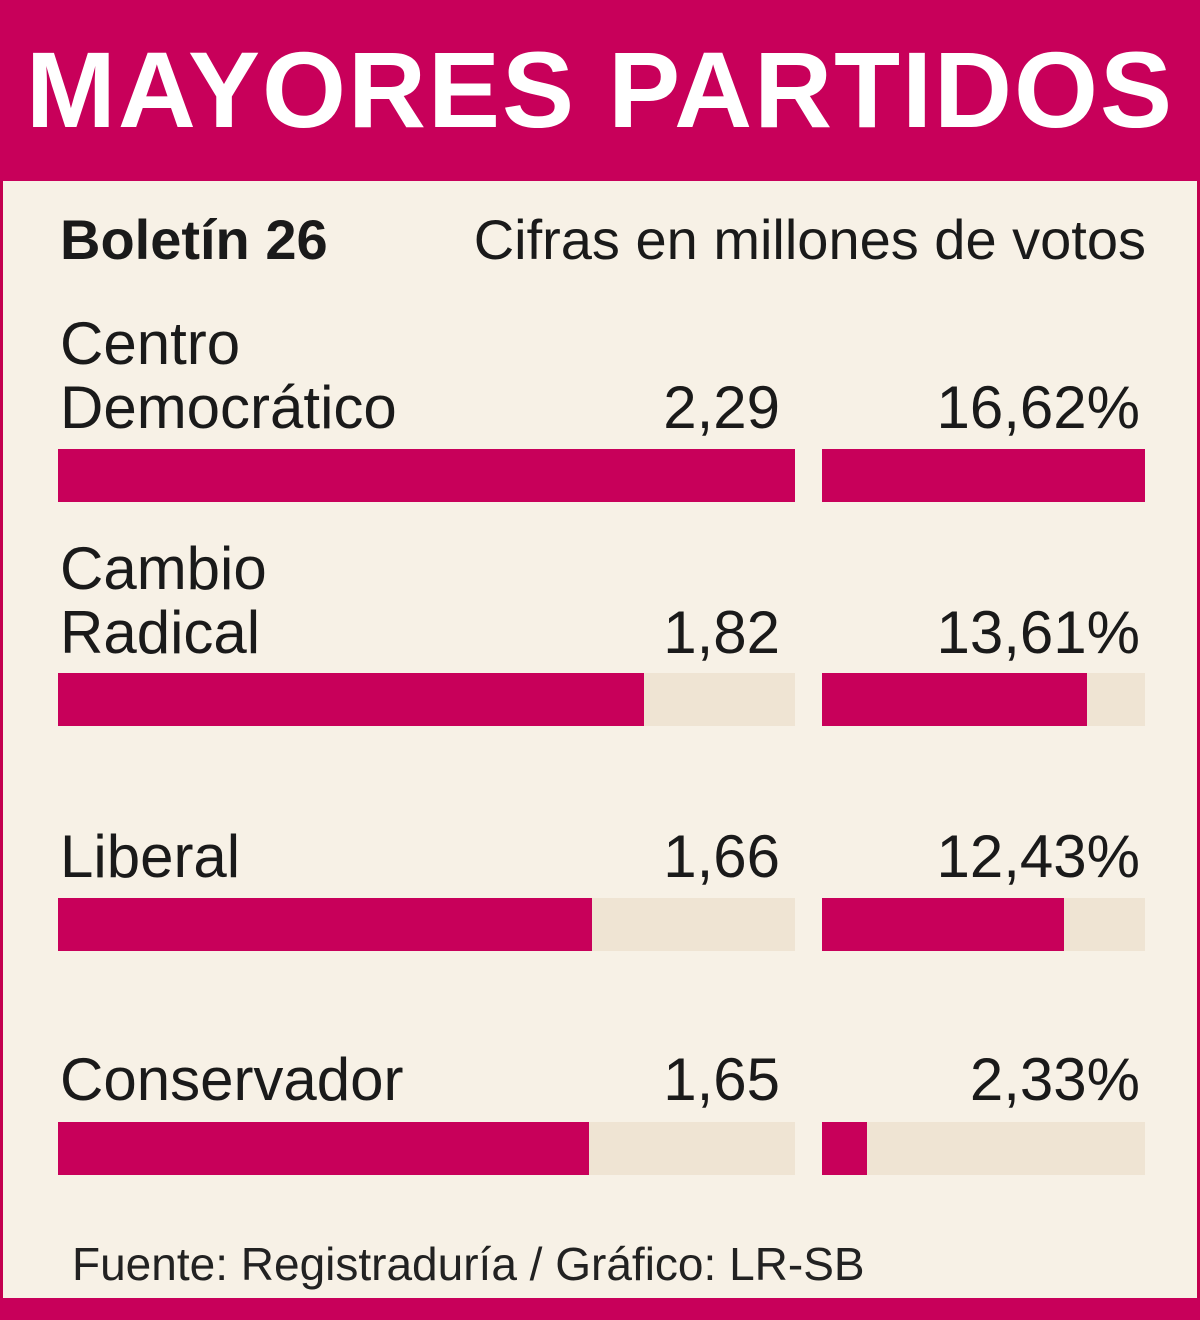  I want to click on votes-data-label: 1,82, so click(721, 632).